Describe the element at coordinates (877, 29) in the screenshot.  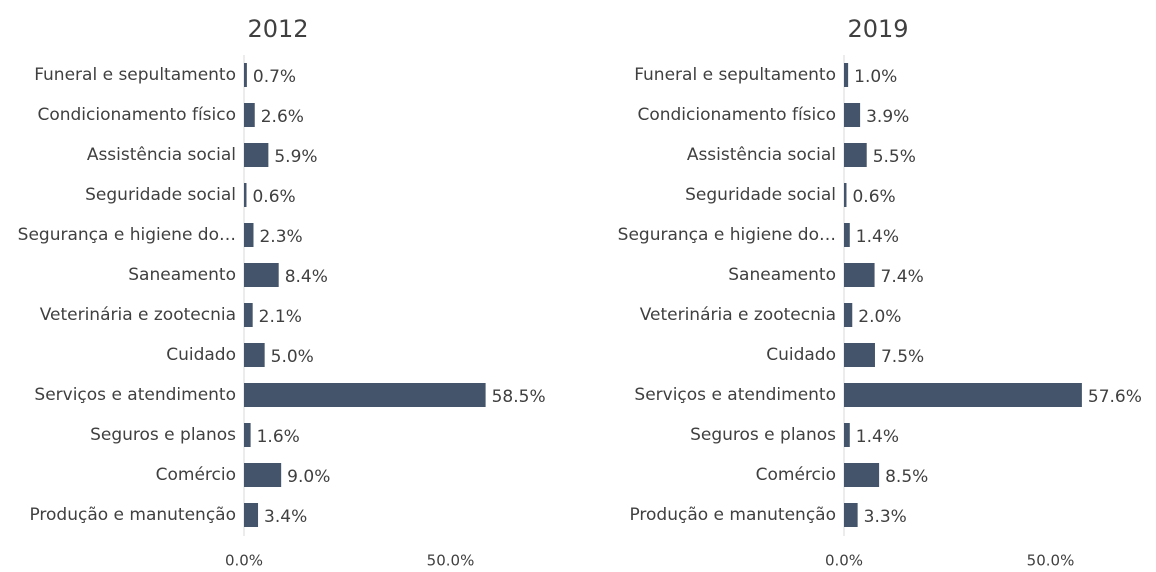
I see `chart-title: 2019` at that location.